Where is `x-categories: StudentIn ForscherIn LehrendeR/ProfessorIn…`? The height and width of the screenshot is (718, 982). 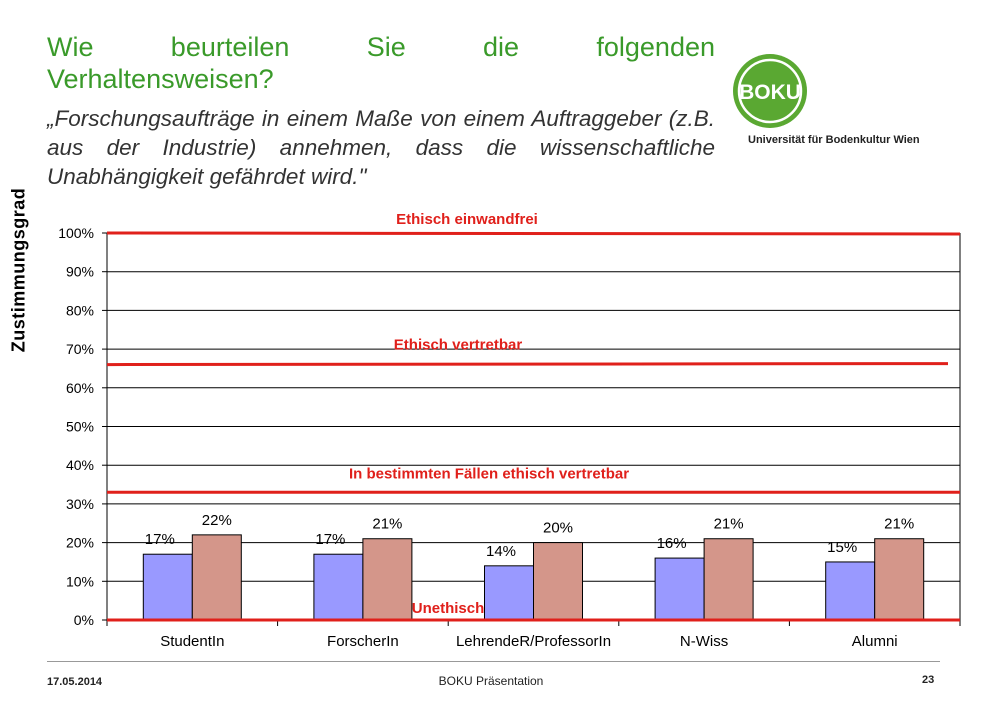 x-categories: StudentIn ForscherIn LehrendeR/ProfessorIn… is located at coordinates (533, 635).